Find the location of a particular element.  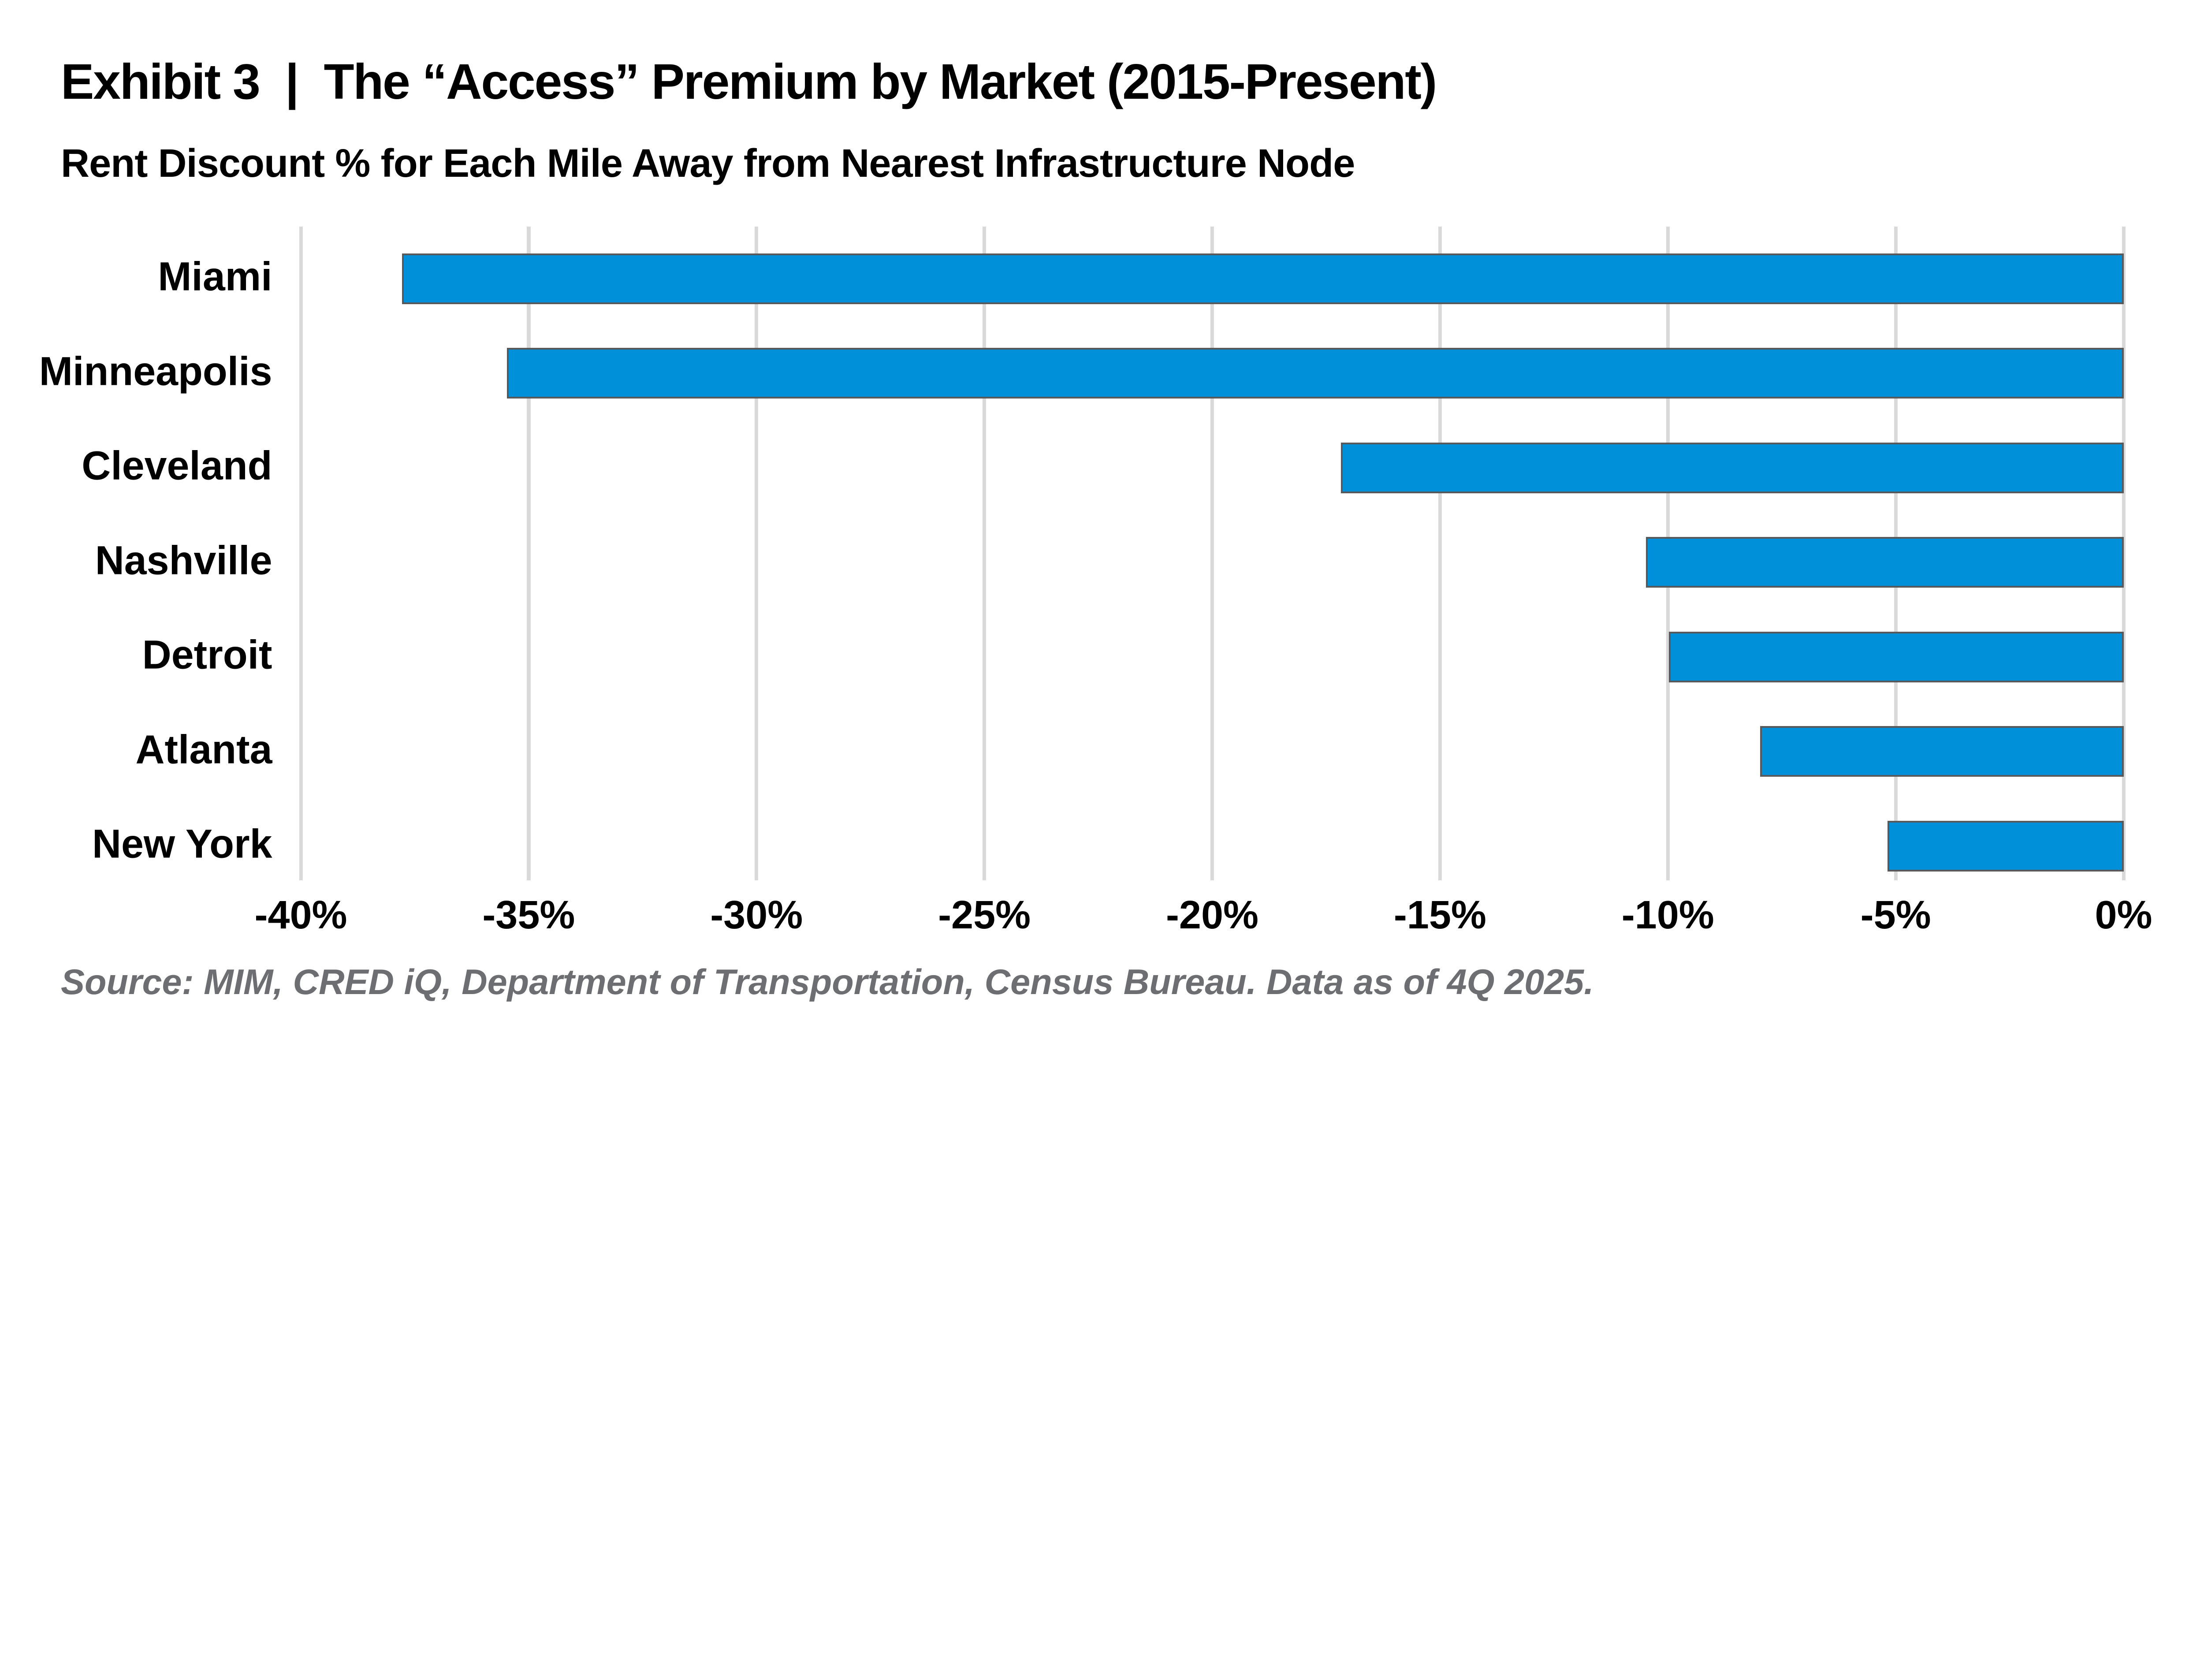

x-tick-label: -20% is located at coordinates (1212, 915).